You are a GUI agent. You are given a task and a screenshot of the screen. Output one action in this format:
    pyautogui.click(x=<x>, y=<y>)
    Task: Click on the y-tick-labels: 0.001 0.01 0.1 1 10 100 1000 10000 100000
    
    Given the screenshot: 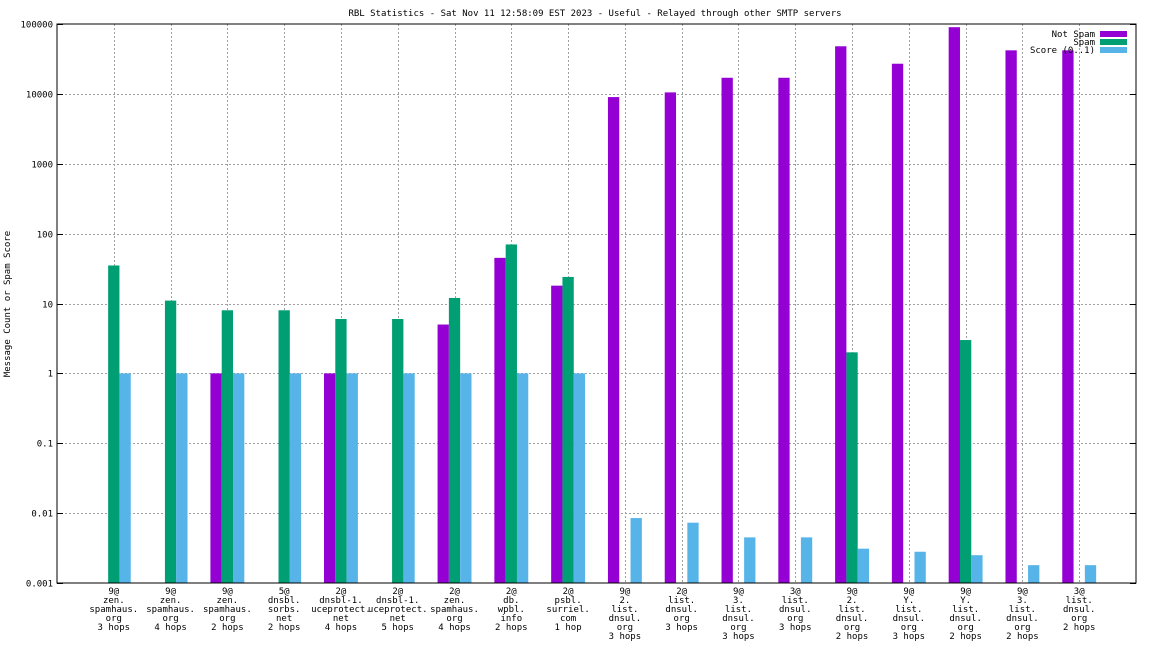 What is the action you would take?
    pyautogui.click(x=36, y=305)
    